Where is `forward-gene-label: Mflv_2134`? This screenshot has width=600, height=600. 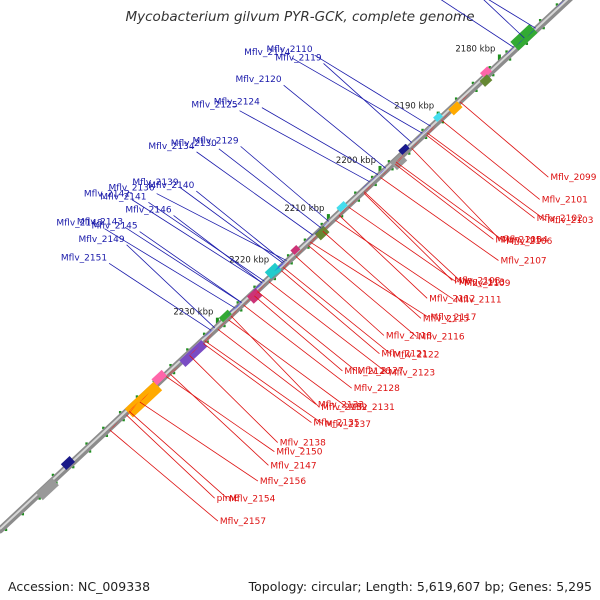 forward-gene-label: Mflv_2134 is located at coordinates (171, 147).